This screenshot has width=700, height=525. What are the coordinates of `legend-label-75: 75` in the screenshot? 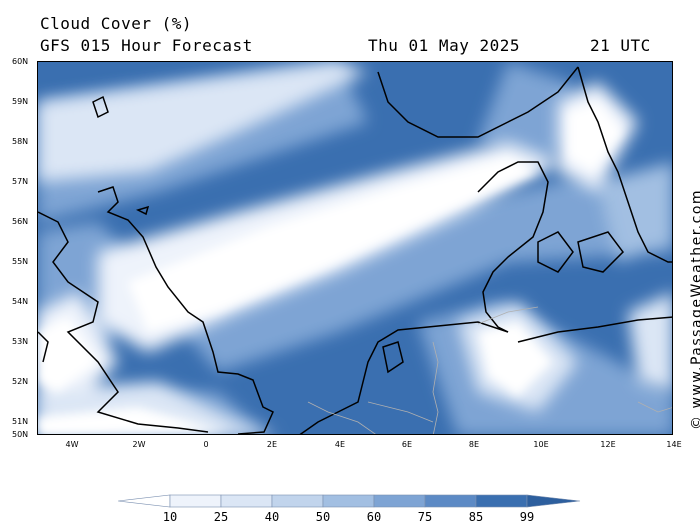 It's located at (425, 517).